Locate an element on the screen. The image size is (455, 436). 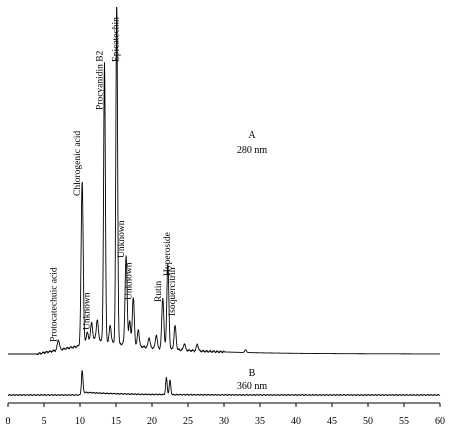
trace-a-label: A is located at coordinates (252, 135).